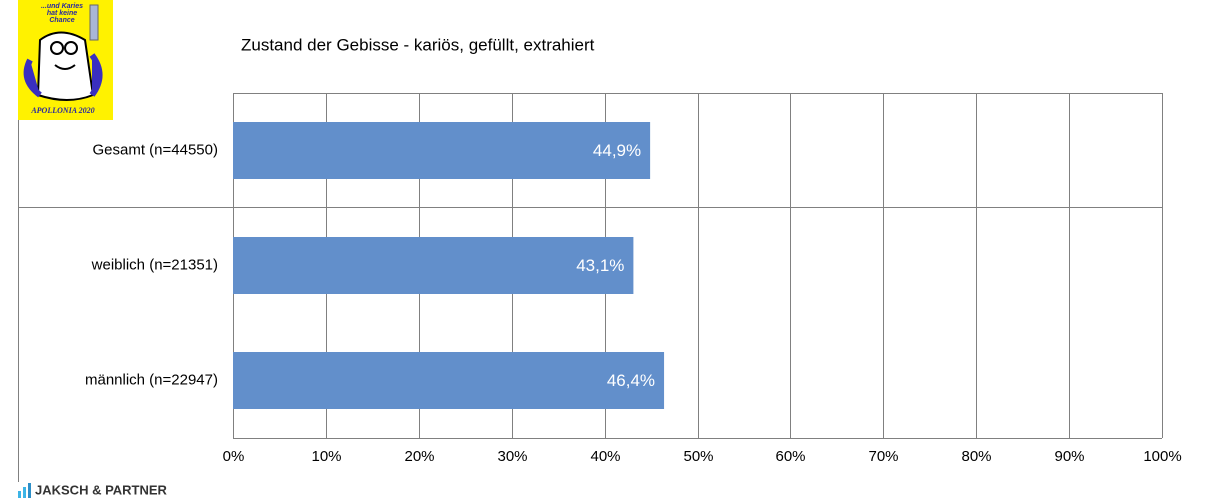 This screenshot has width=1210, height=502. What do you see at coordinates (154, 264) in the screenshot?
I see `y-tick-label: weiblich (n=21351)` at bounding box center [154, 264].